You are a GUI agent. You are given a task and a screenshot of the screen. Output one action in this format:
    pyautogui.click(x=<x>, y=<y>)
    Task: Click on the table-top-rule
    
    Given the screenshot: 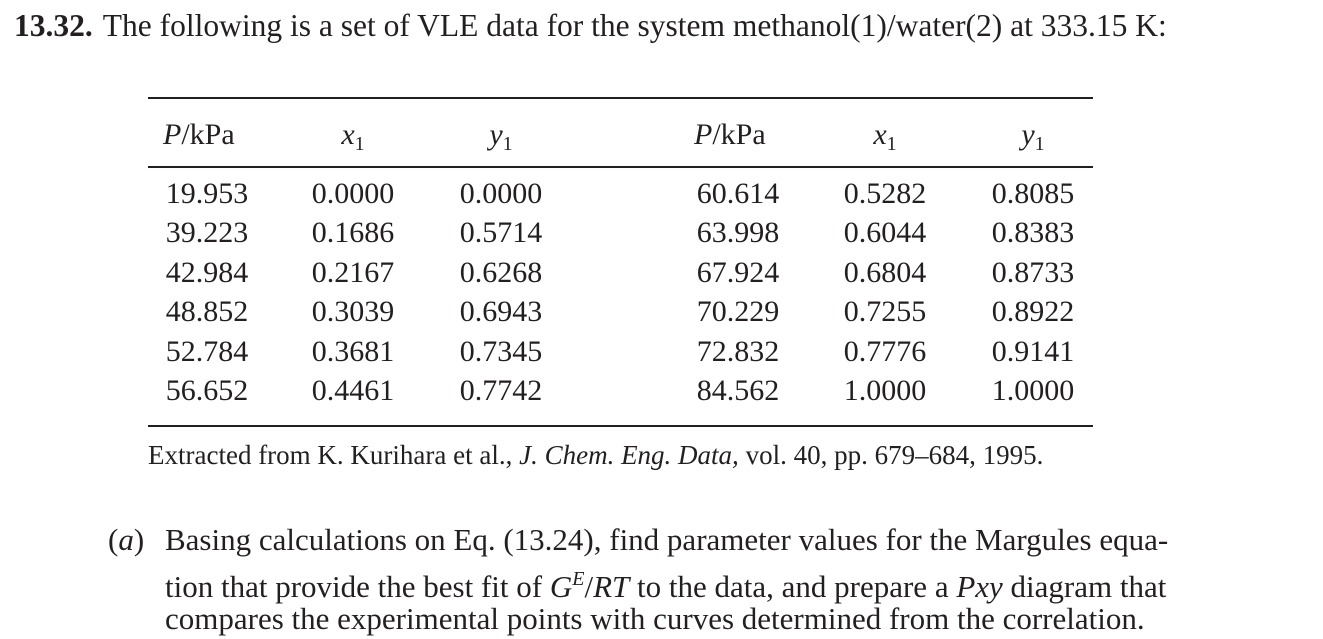 What is the action you would take?
    pyautogui.click(x=620, y=98)
    